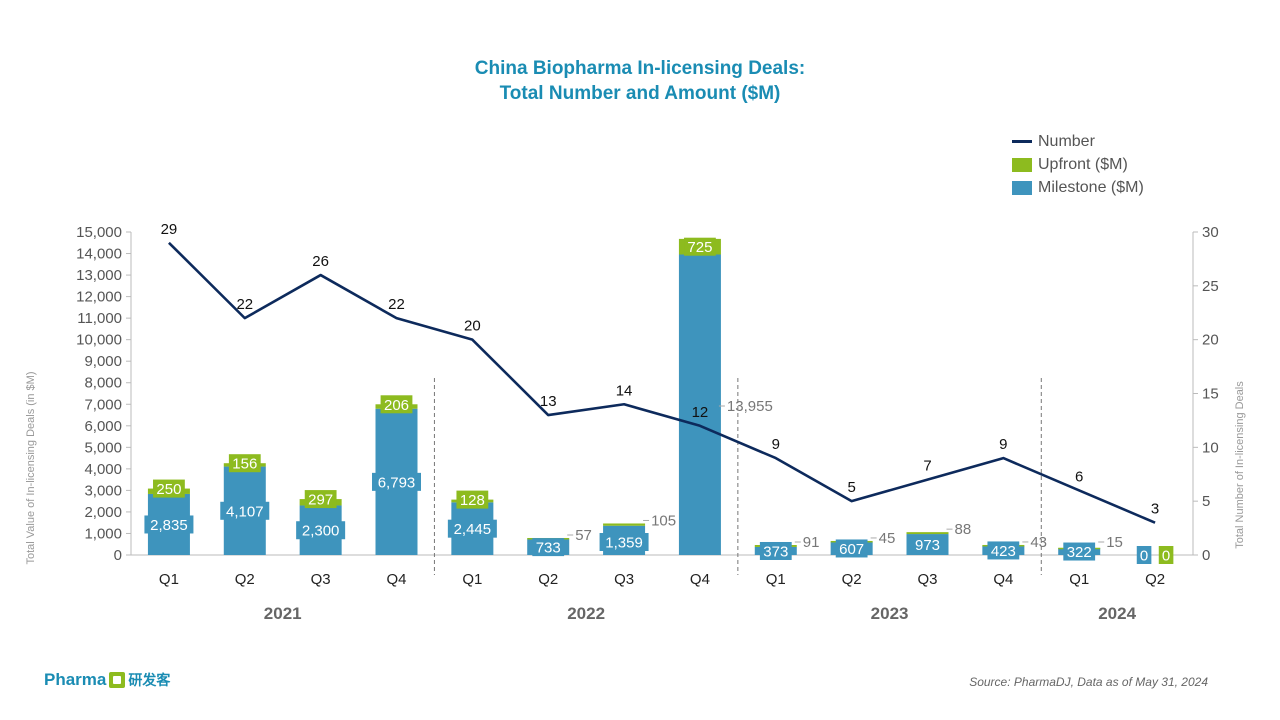 This screenshot has height=720, width=1280. Describe the element at coordinates (283, 613) in the screenshot. I see `year-label: 2021` at that location.